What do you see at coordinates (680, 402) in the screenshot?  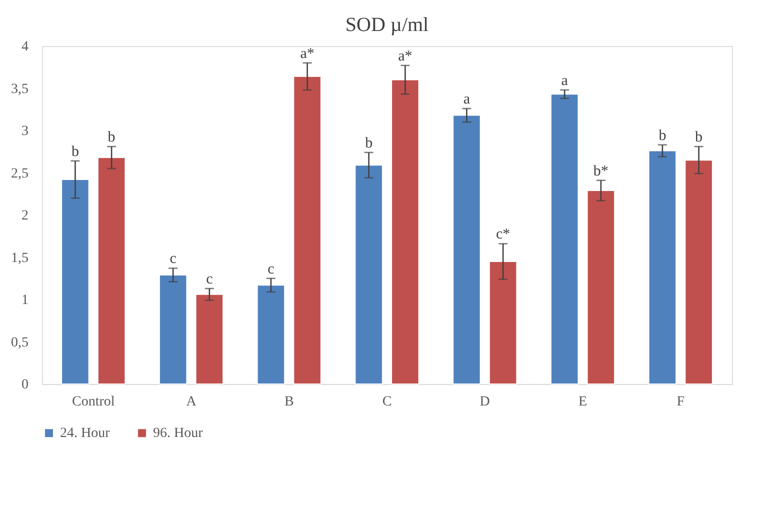 I see `x-tick-label: F` at bounding box center [680, 402].